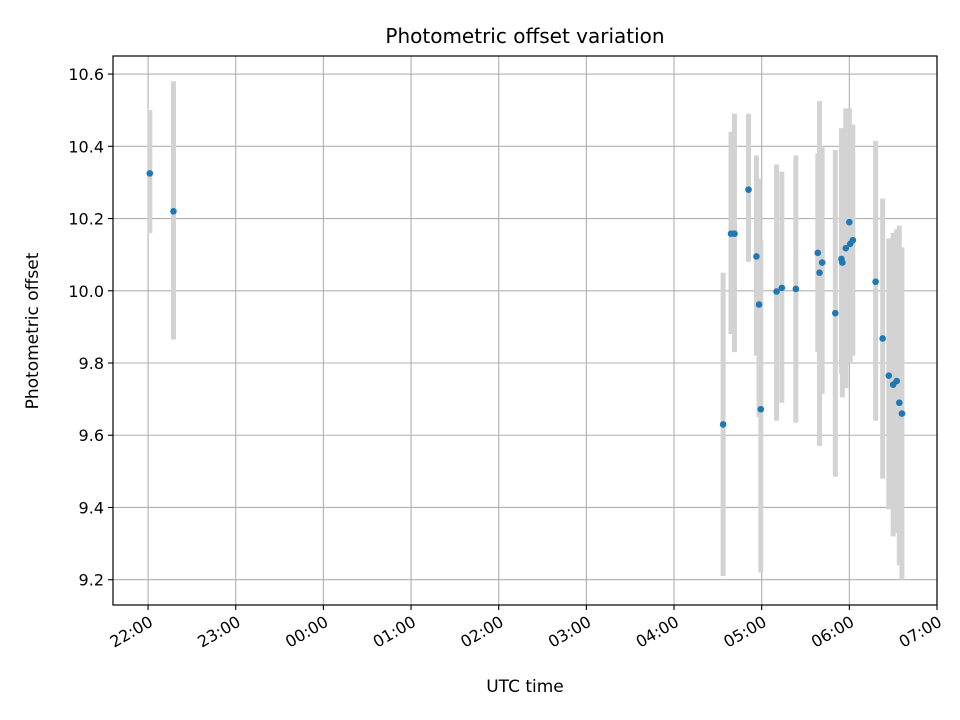 This screenshot has height=720, width=960. I want to click on y-axis-ticks: 9.2 9.4 9.6 9.8 10.0 10.2 10.4 10.6, so click(90, 327).